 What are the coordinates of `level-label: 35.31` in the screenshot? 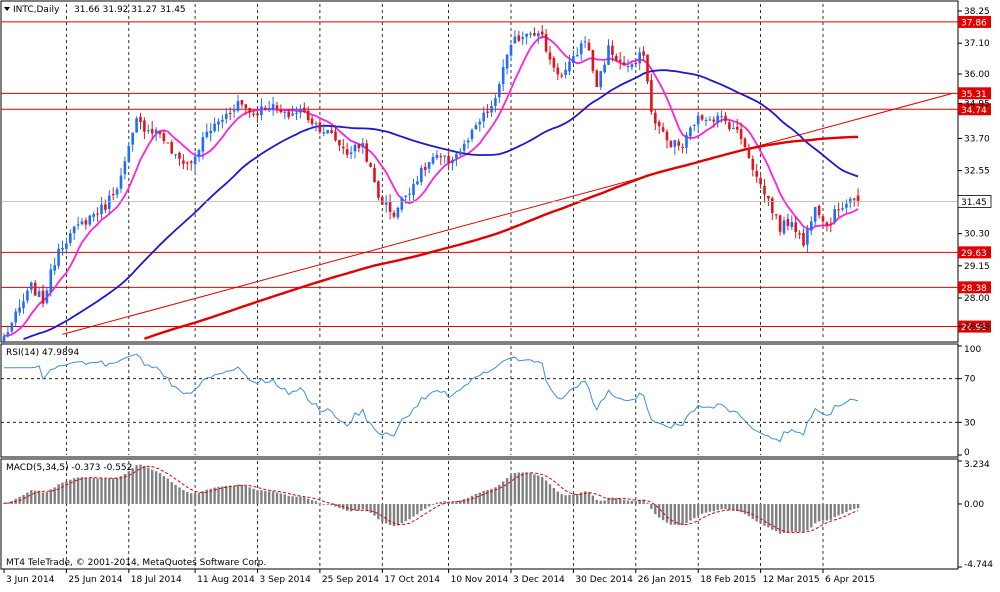 It's located at (974, 95).